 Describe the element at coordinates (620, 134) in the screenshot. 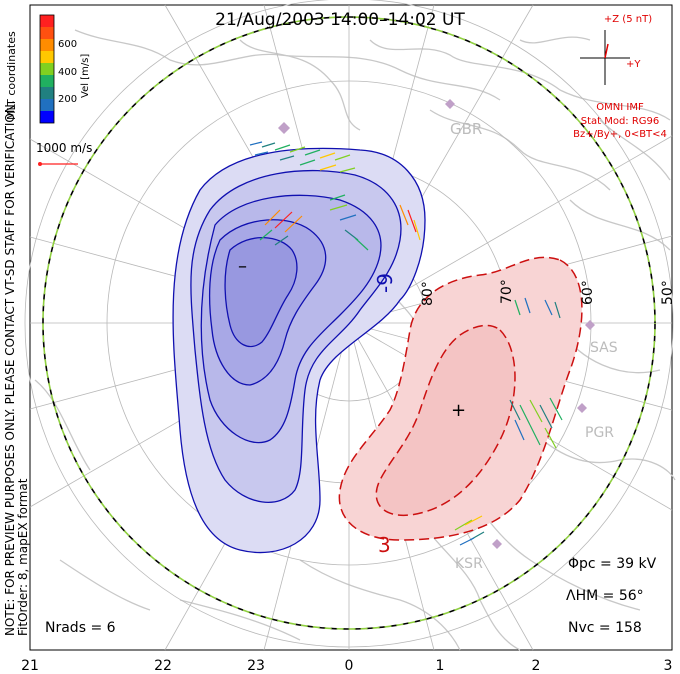

I see `imf-condition: Bz+/By+, 0<BT<4` at that location.